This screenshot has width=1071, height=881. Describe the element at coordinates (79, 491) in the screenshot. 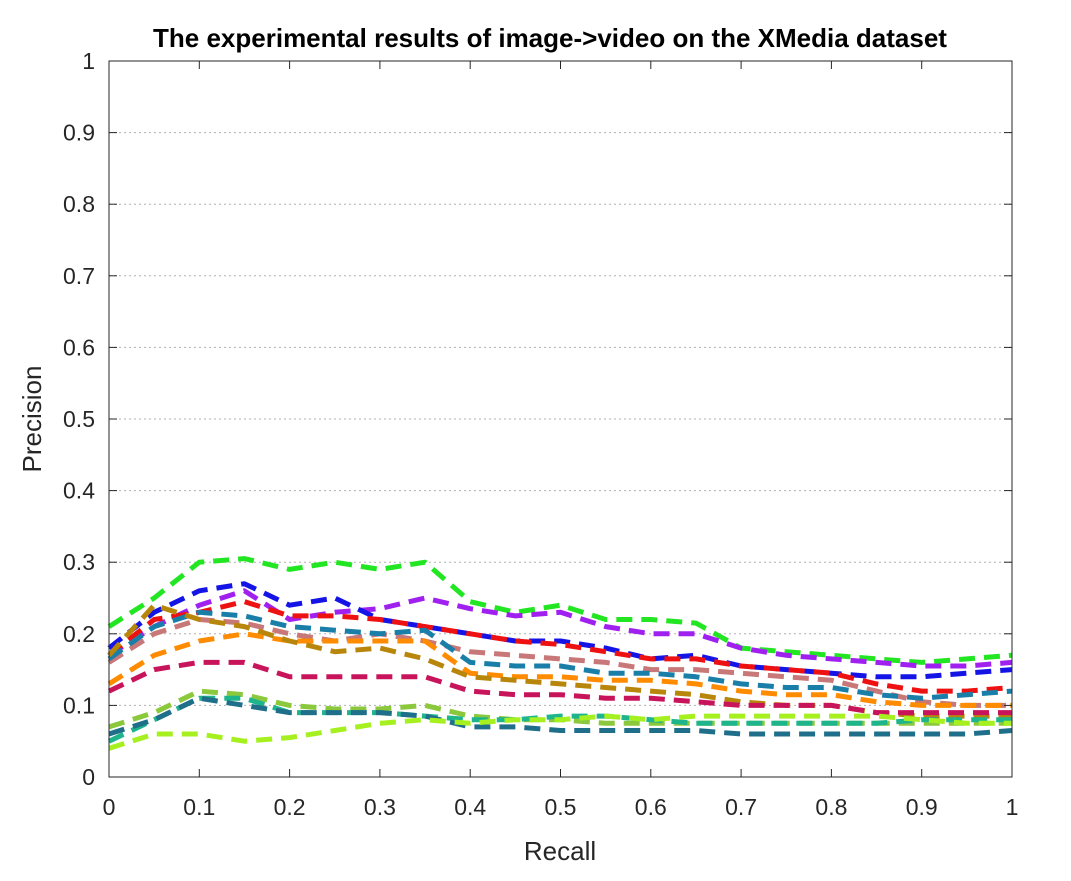

I see `y-tick-label: 0.4` at that location.